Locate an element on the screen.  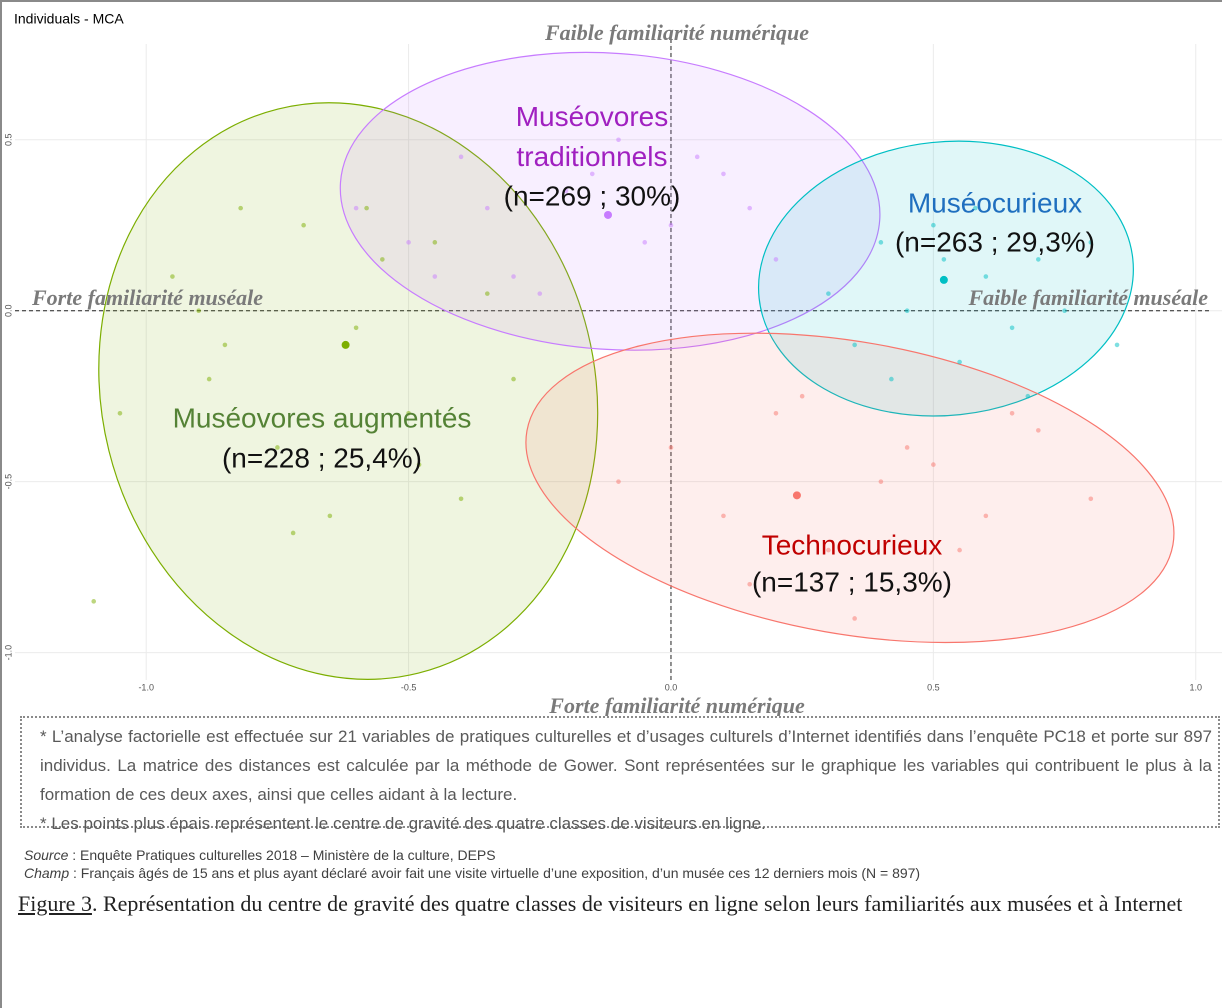
x-tick-label: 1.0 is located at coordinates (1196, 687).